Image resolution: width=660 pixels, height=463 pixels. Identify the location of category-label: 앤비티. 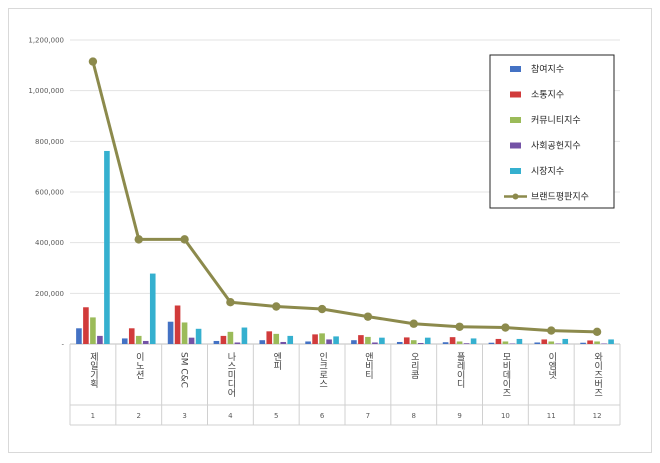
(368, 366).